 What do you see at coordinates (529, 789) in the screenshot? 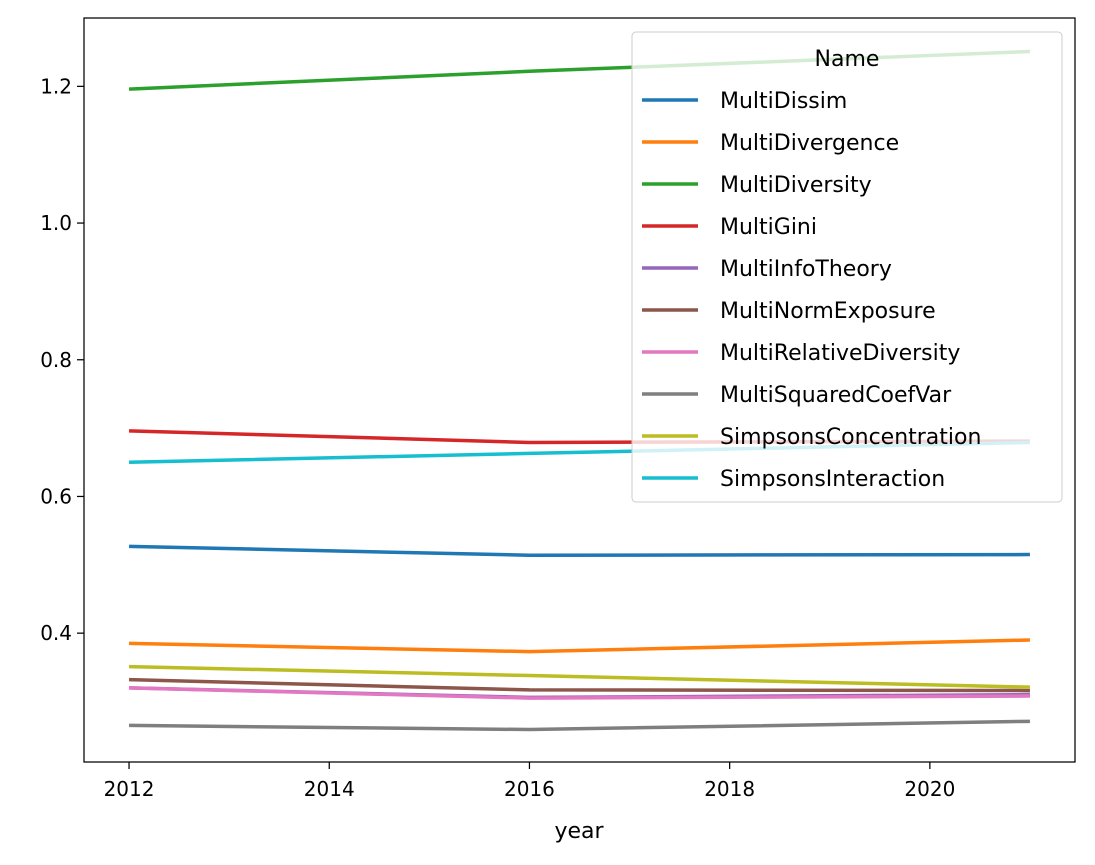
I see `x-tick-label-2016: 2016` at bounding box center [529, 789].